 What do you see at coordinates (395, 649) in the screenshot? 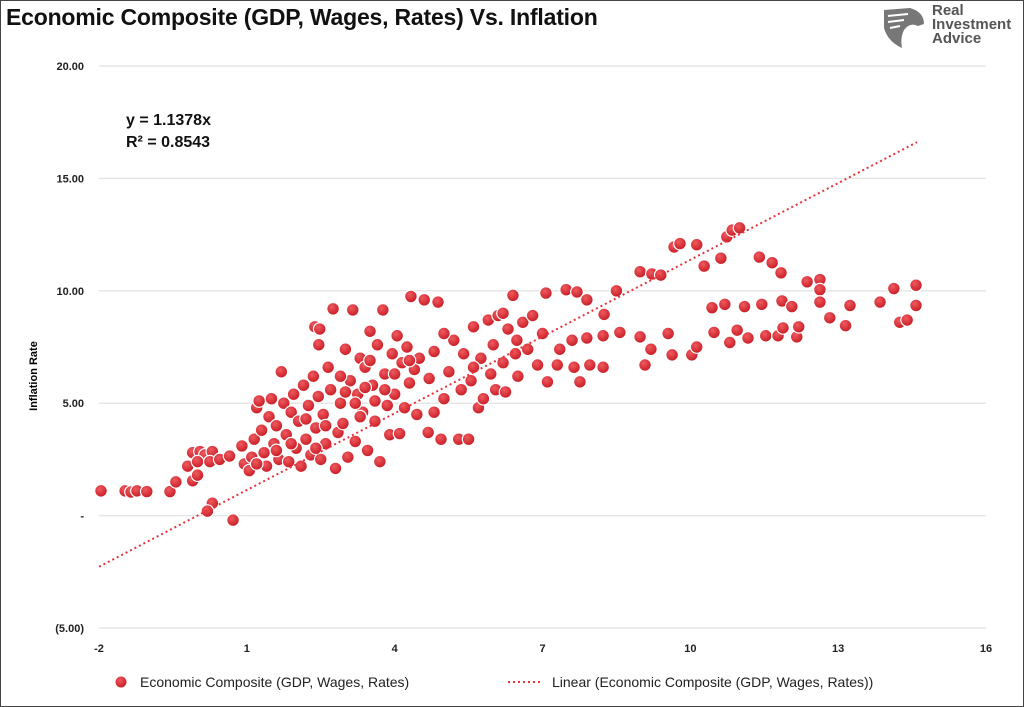
I see `x-tick-label: 4` at bounding box center [395, 649].